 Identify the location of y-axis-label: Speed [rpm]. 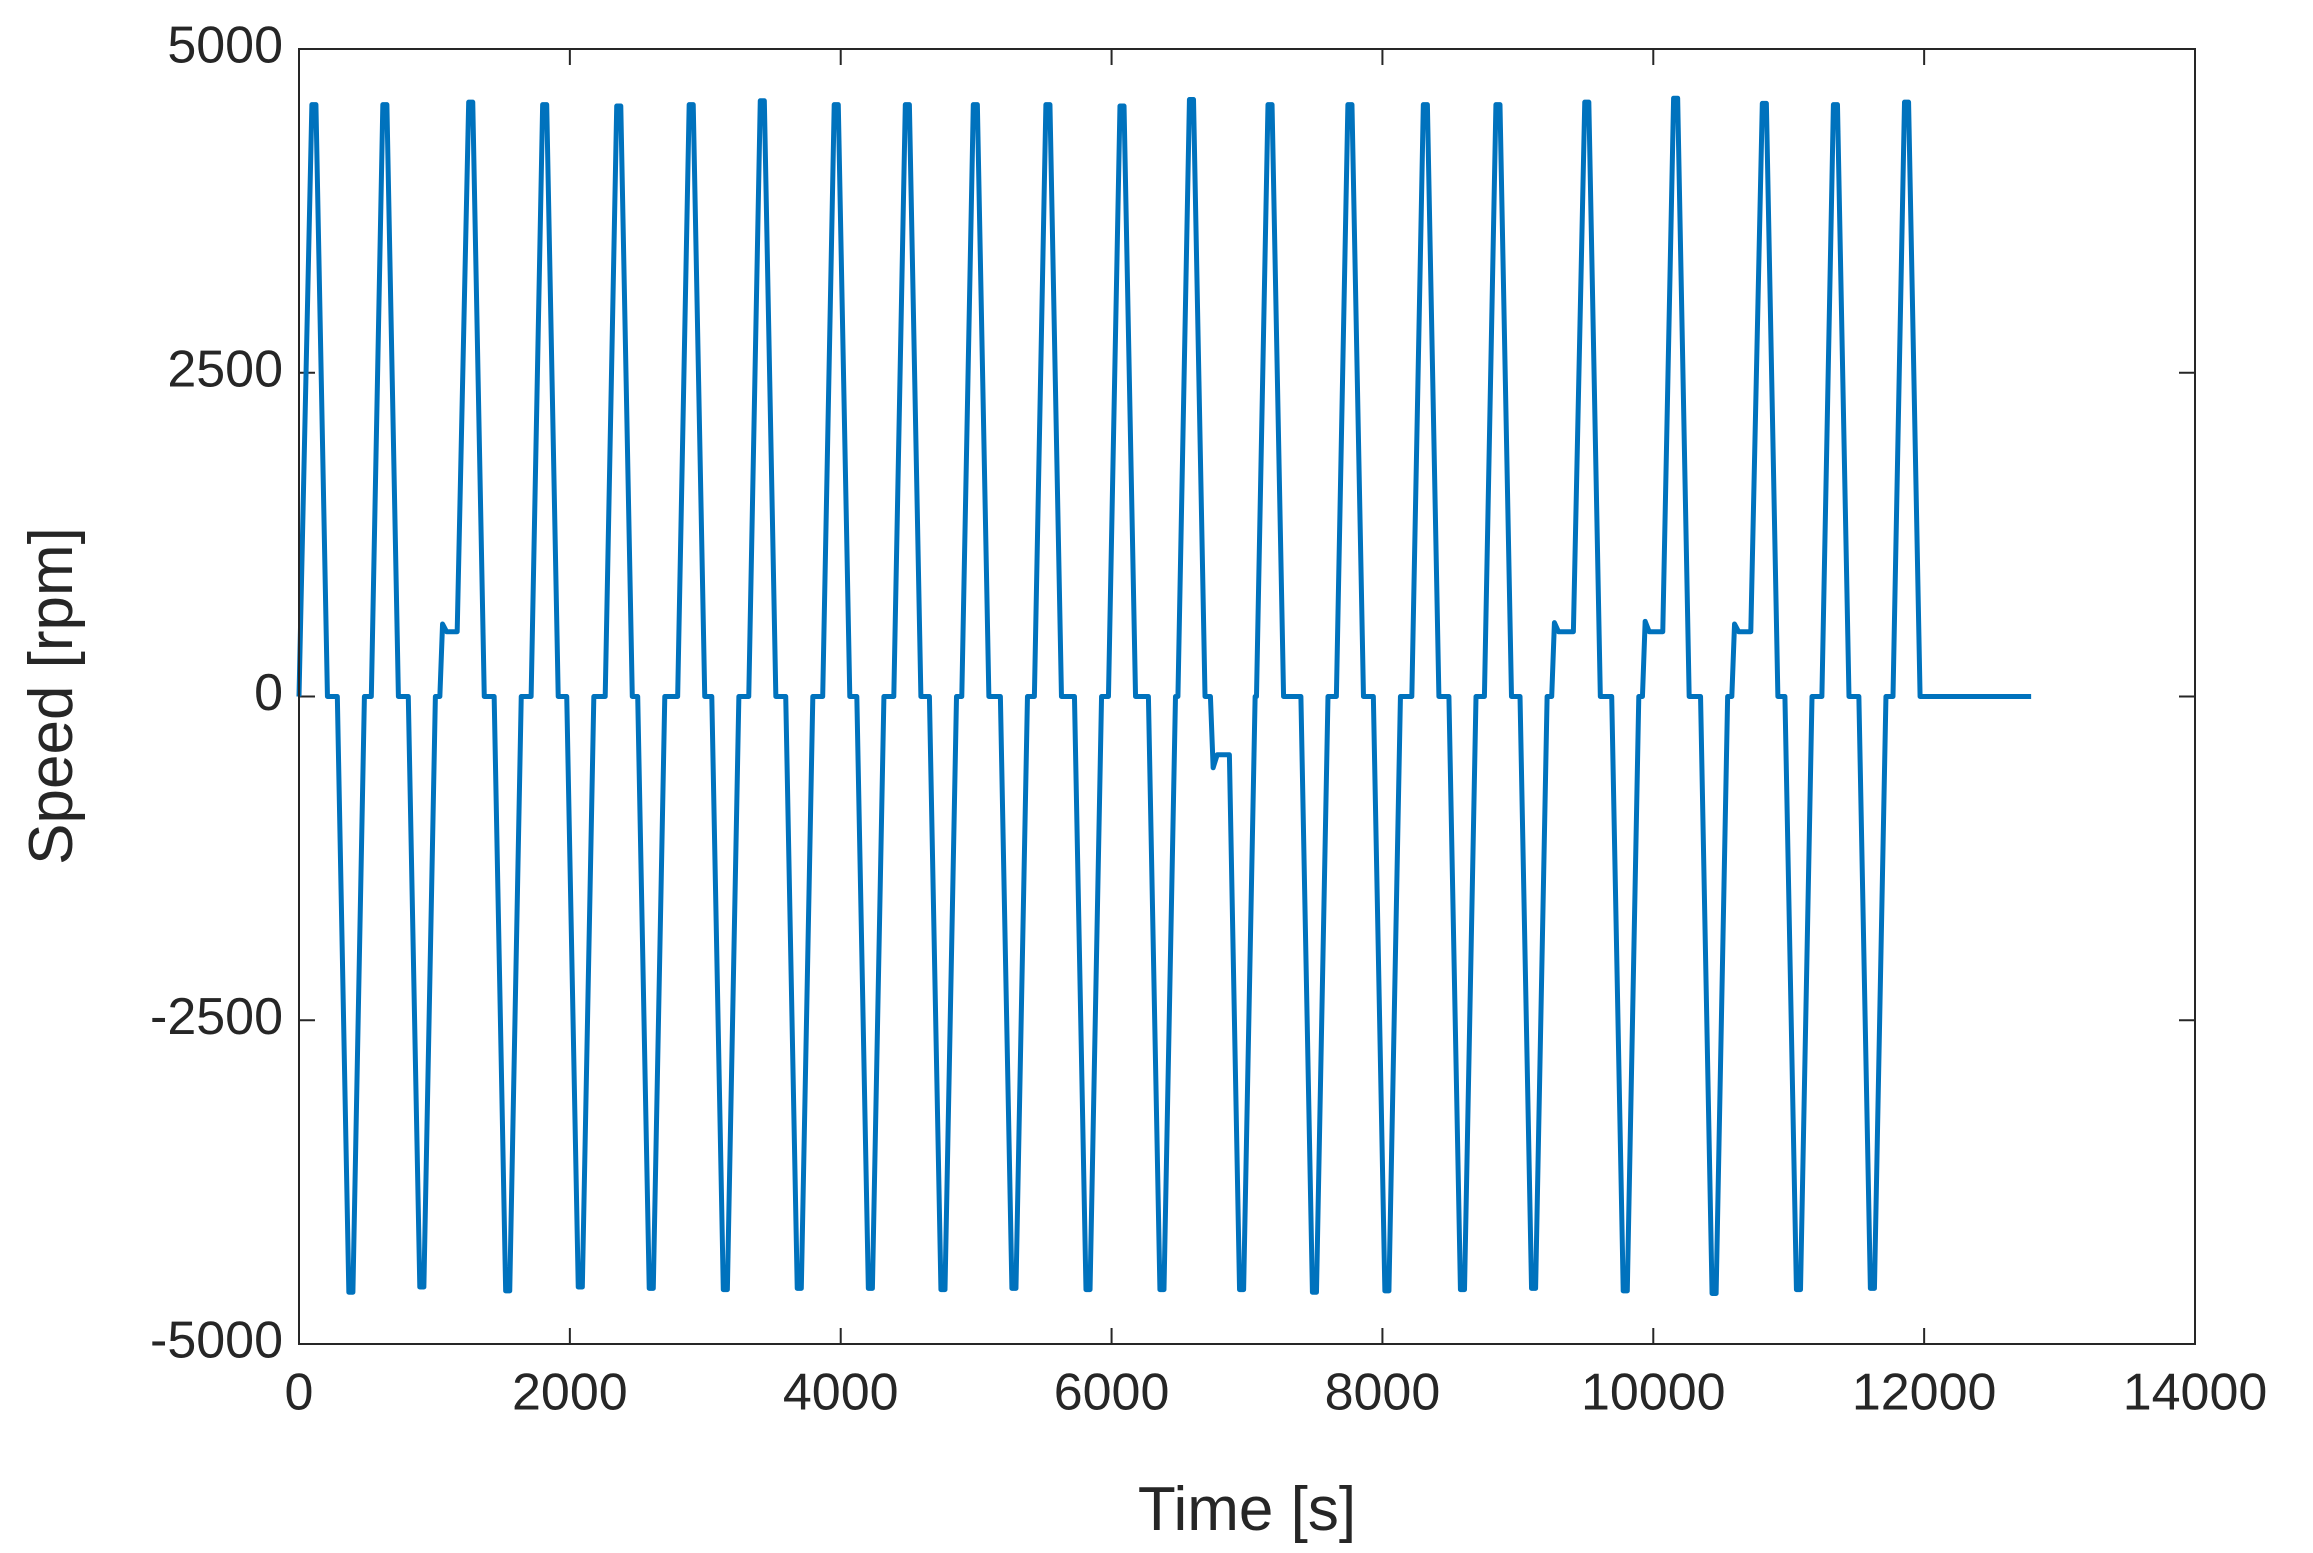
(51, 696).